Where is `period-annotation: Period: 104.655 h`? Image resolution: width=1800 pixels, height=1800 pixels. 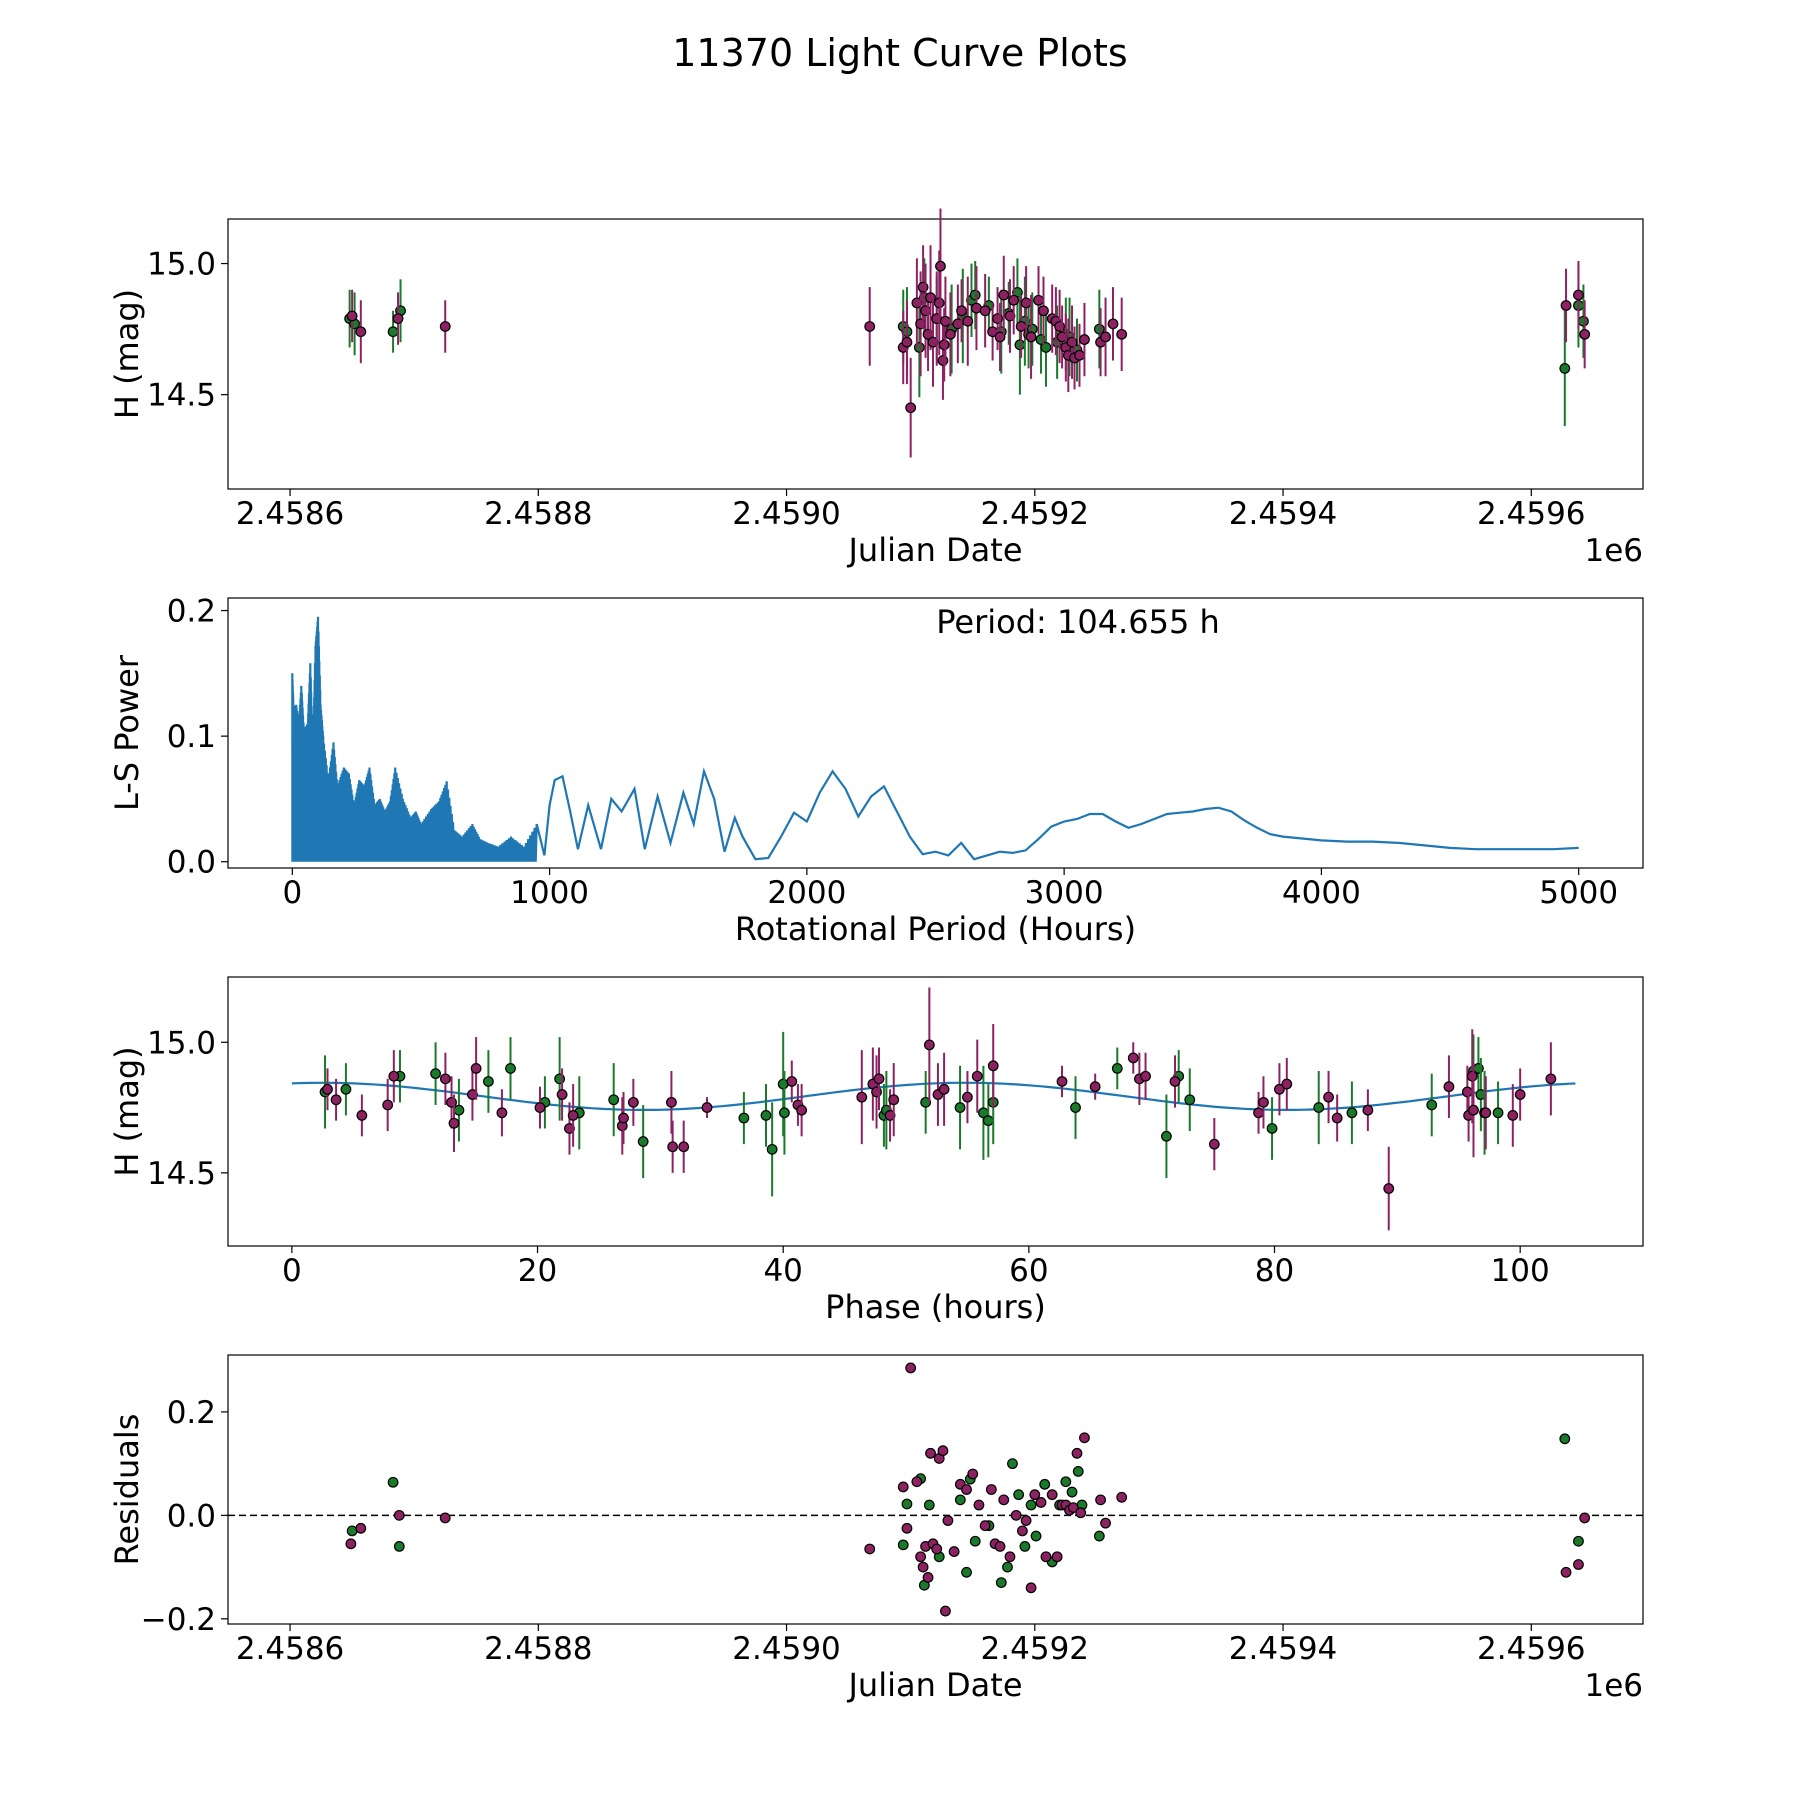 period-annotation: Period: 104.655 h is located at coordinates (1078, 622).